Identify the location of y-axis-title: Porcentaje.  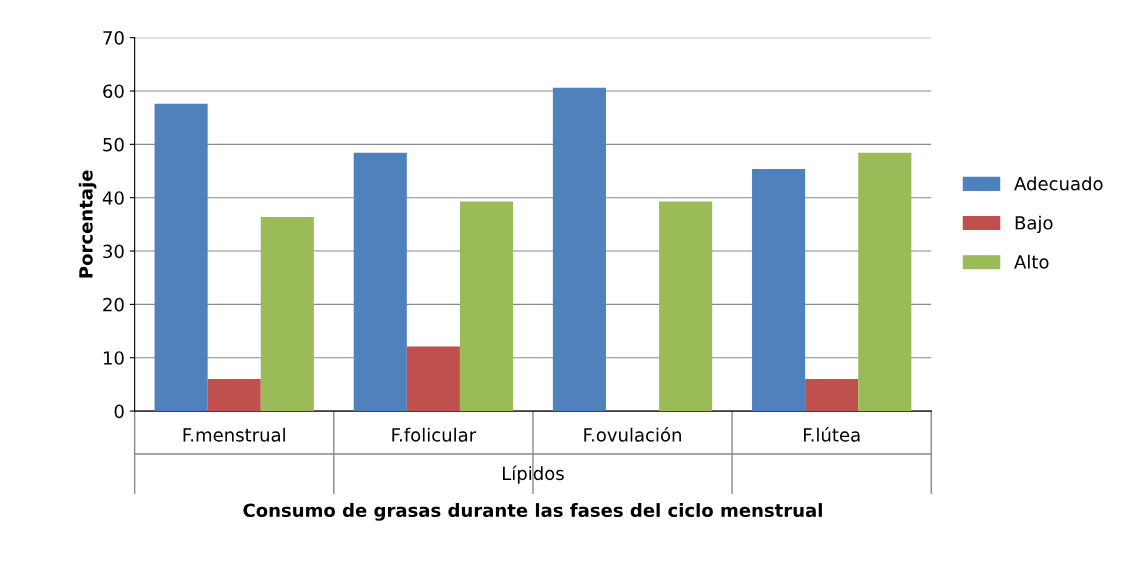
(87, 224).